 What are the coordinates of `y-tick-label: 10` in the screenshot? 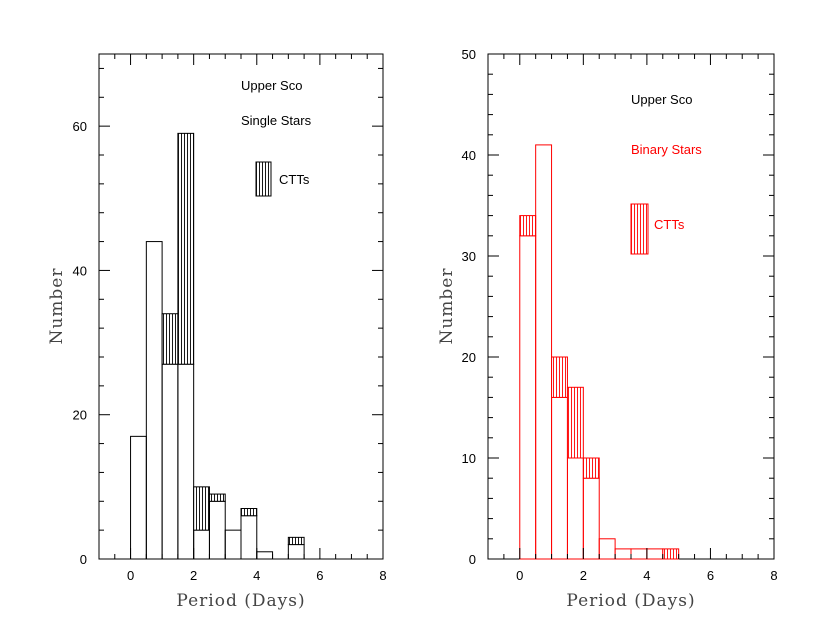 It's located at (469, 458).